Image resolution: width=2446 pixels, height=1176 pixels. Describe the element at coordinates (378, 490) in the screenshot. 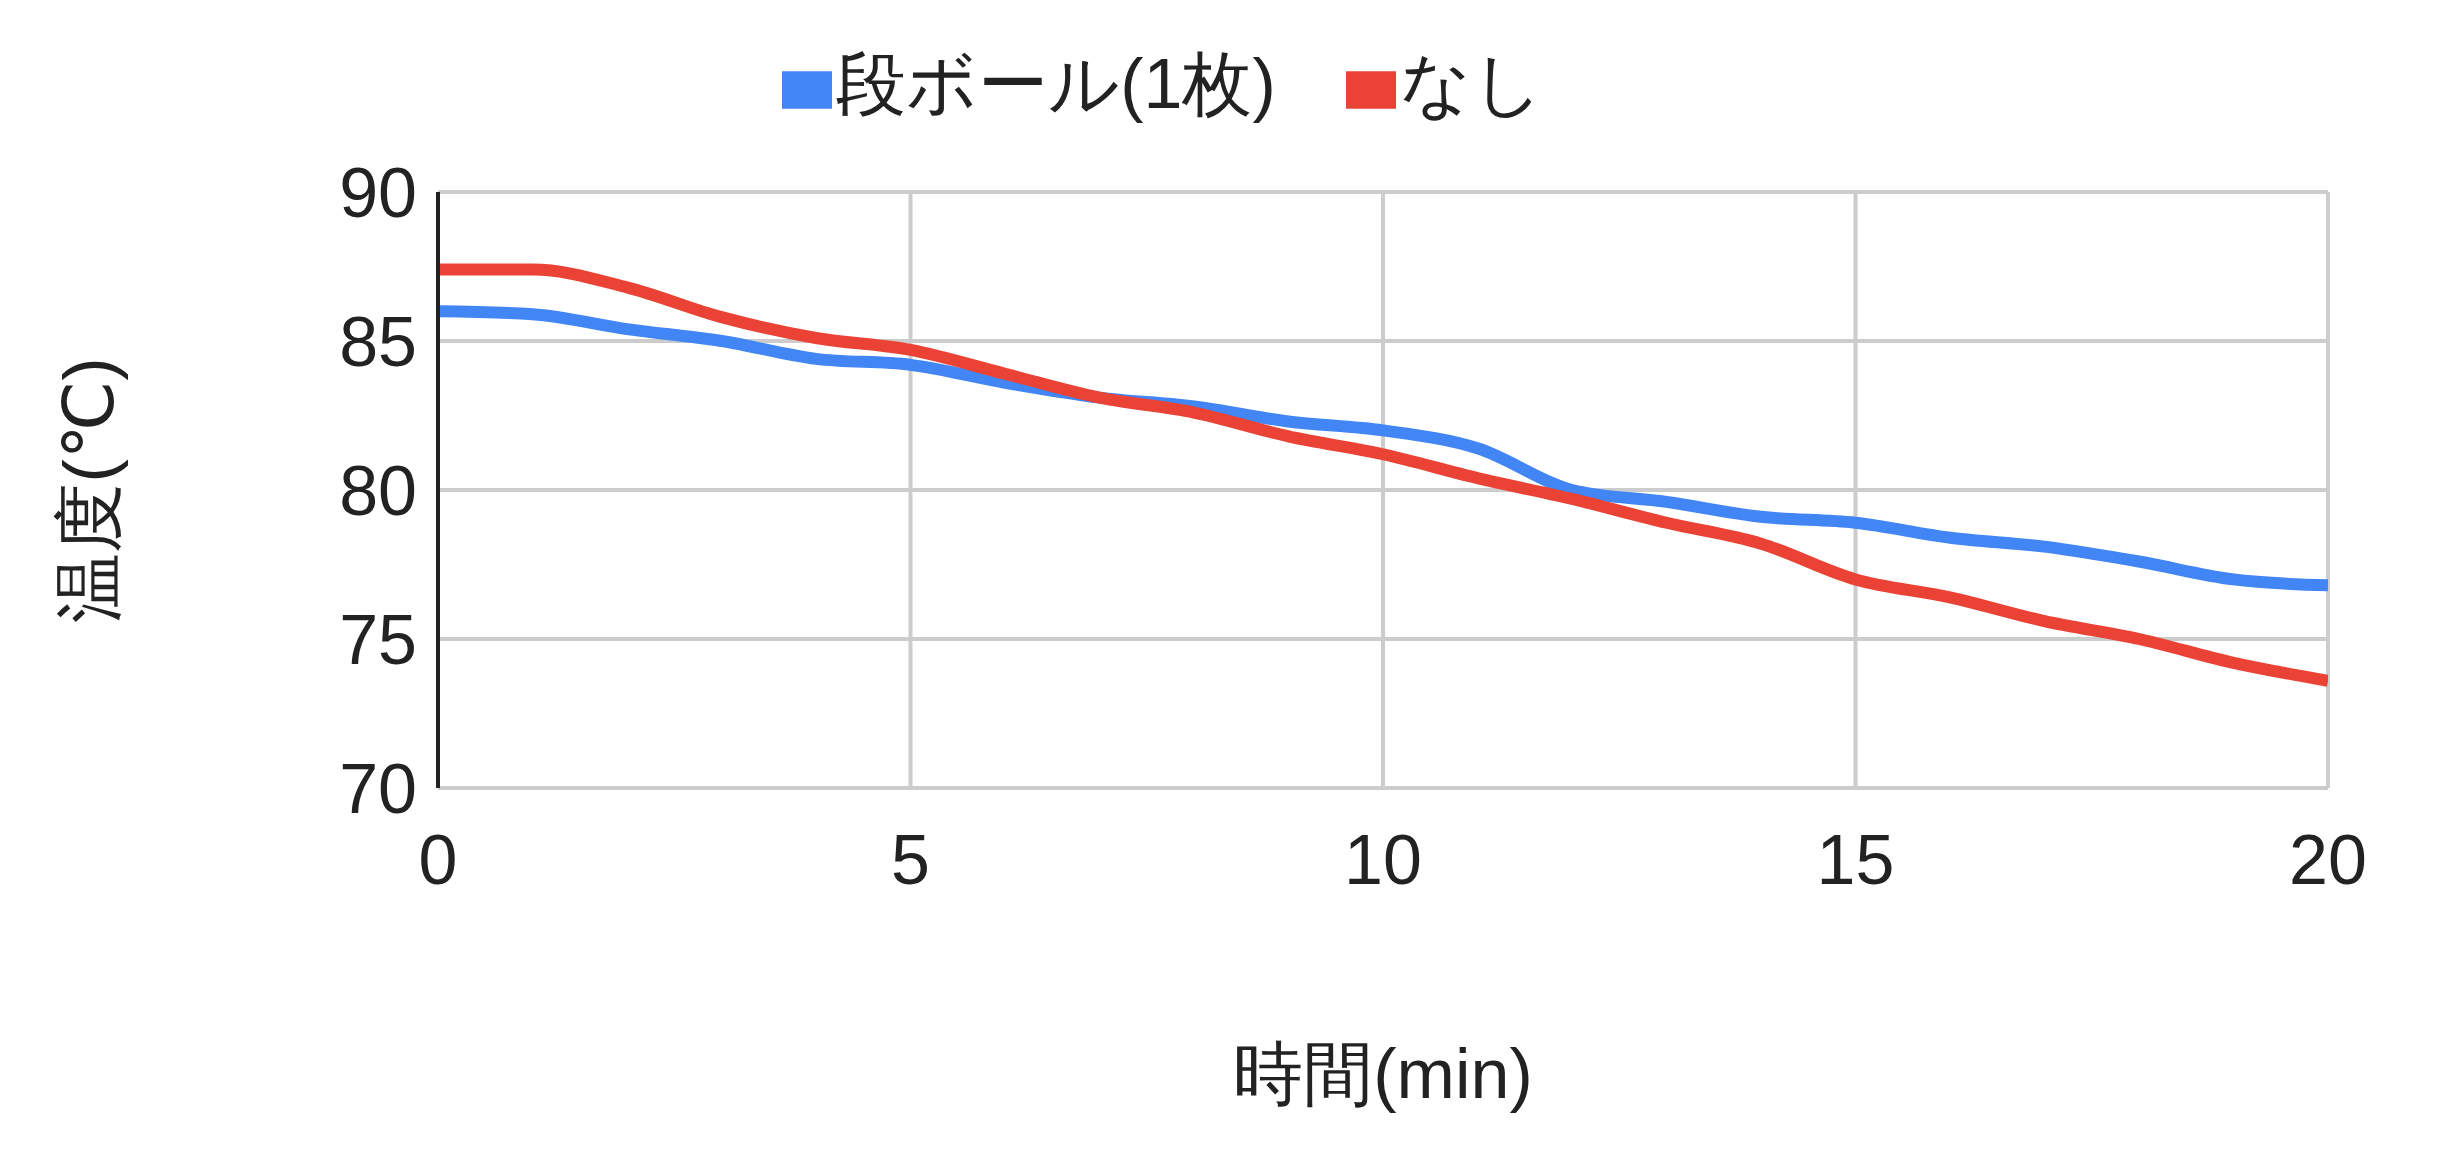

I see `y-tick-label: 80` at that location.